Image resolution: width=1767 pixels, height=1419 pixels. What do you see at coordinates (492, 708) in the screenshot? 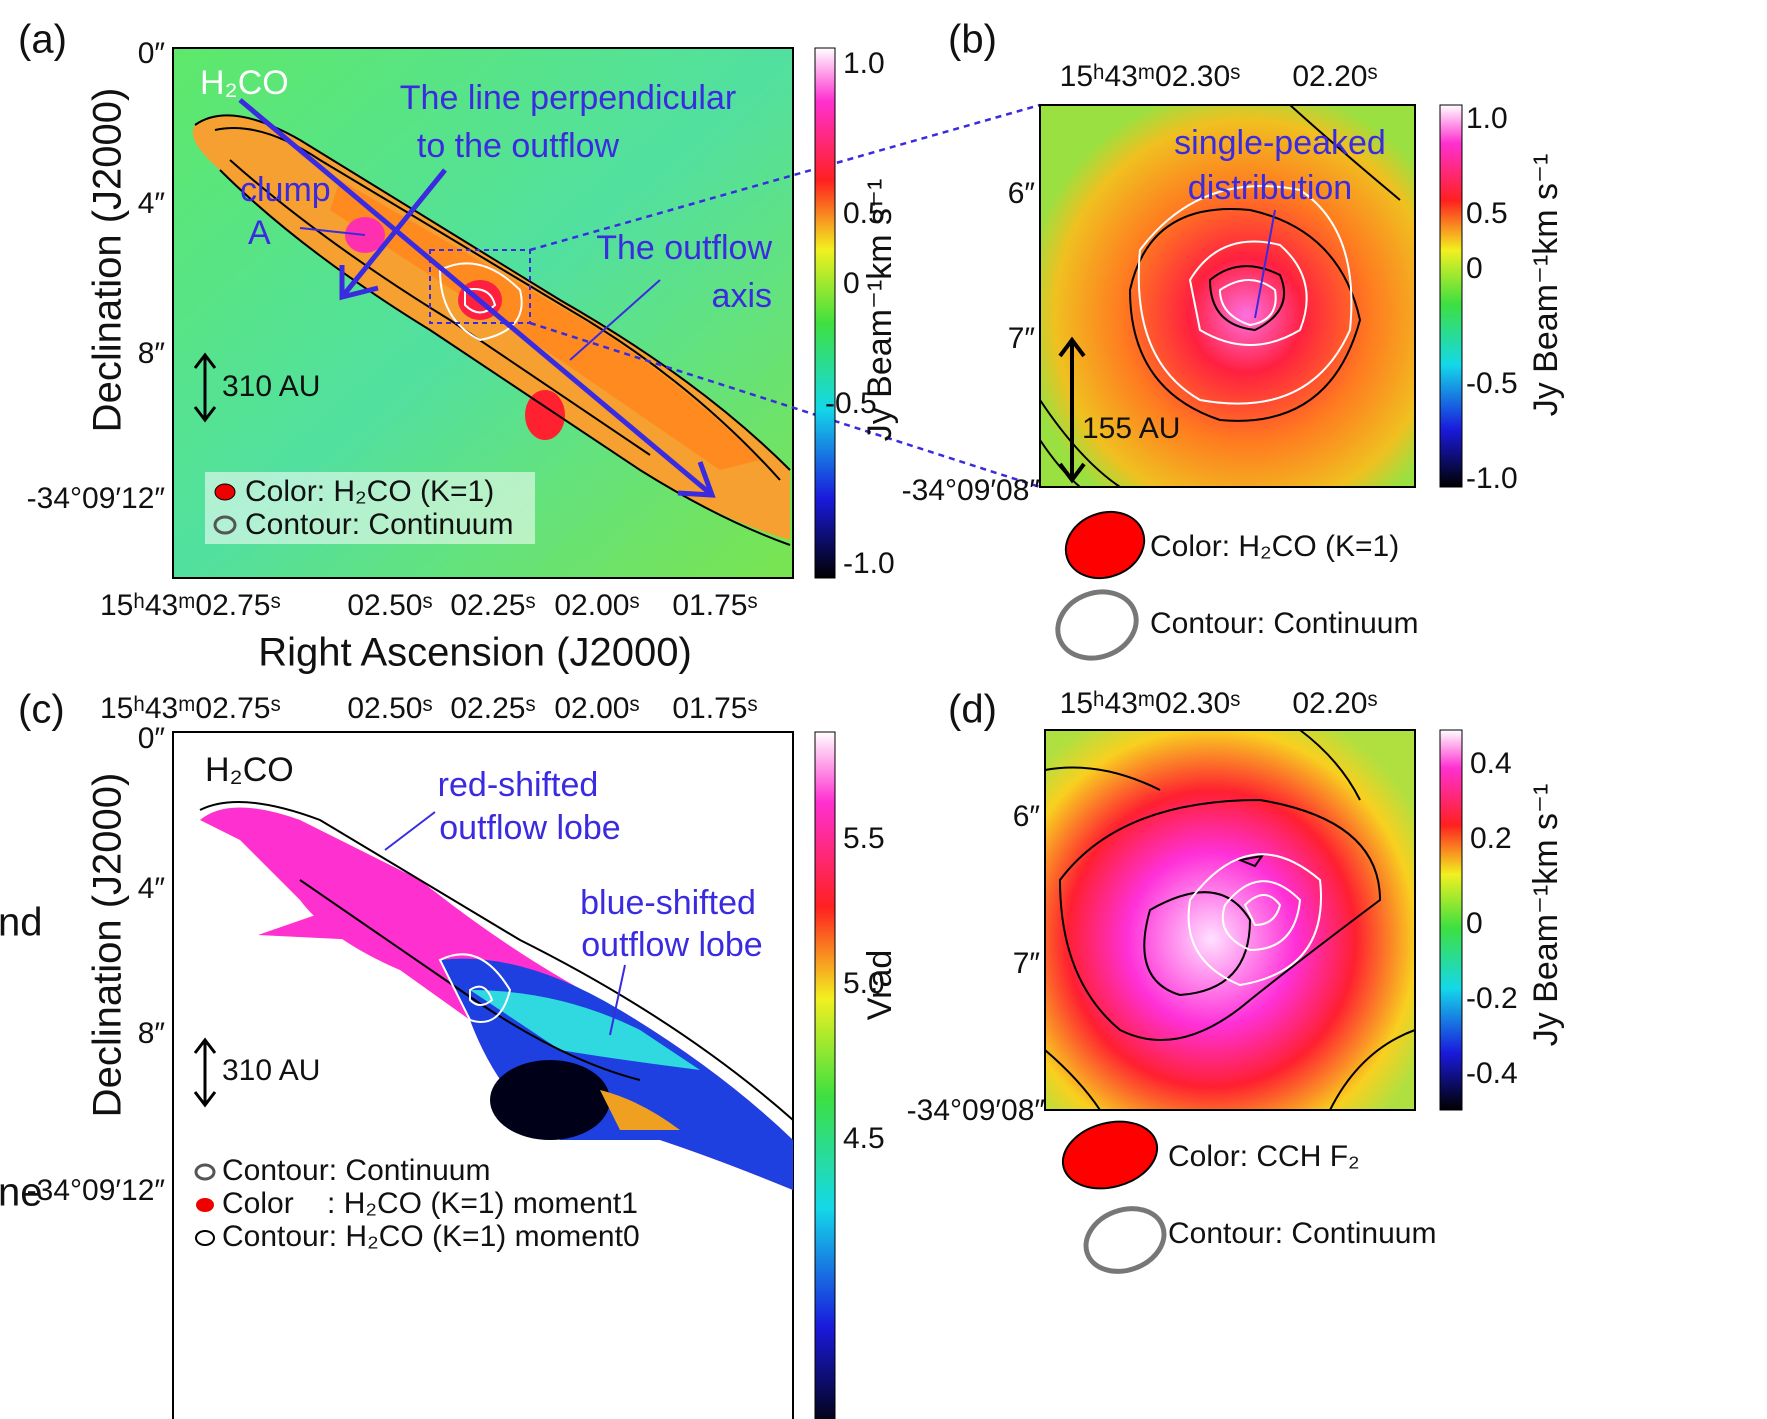
I see `x-tick-label: 02.25ˢ` at bounding box center [492, 708].